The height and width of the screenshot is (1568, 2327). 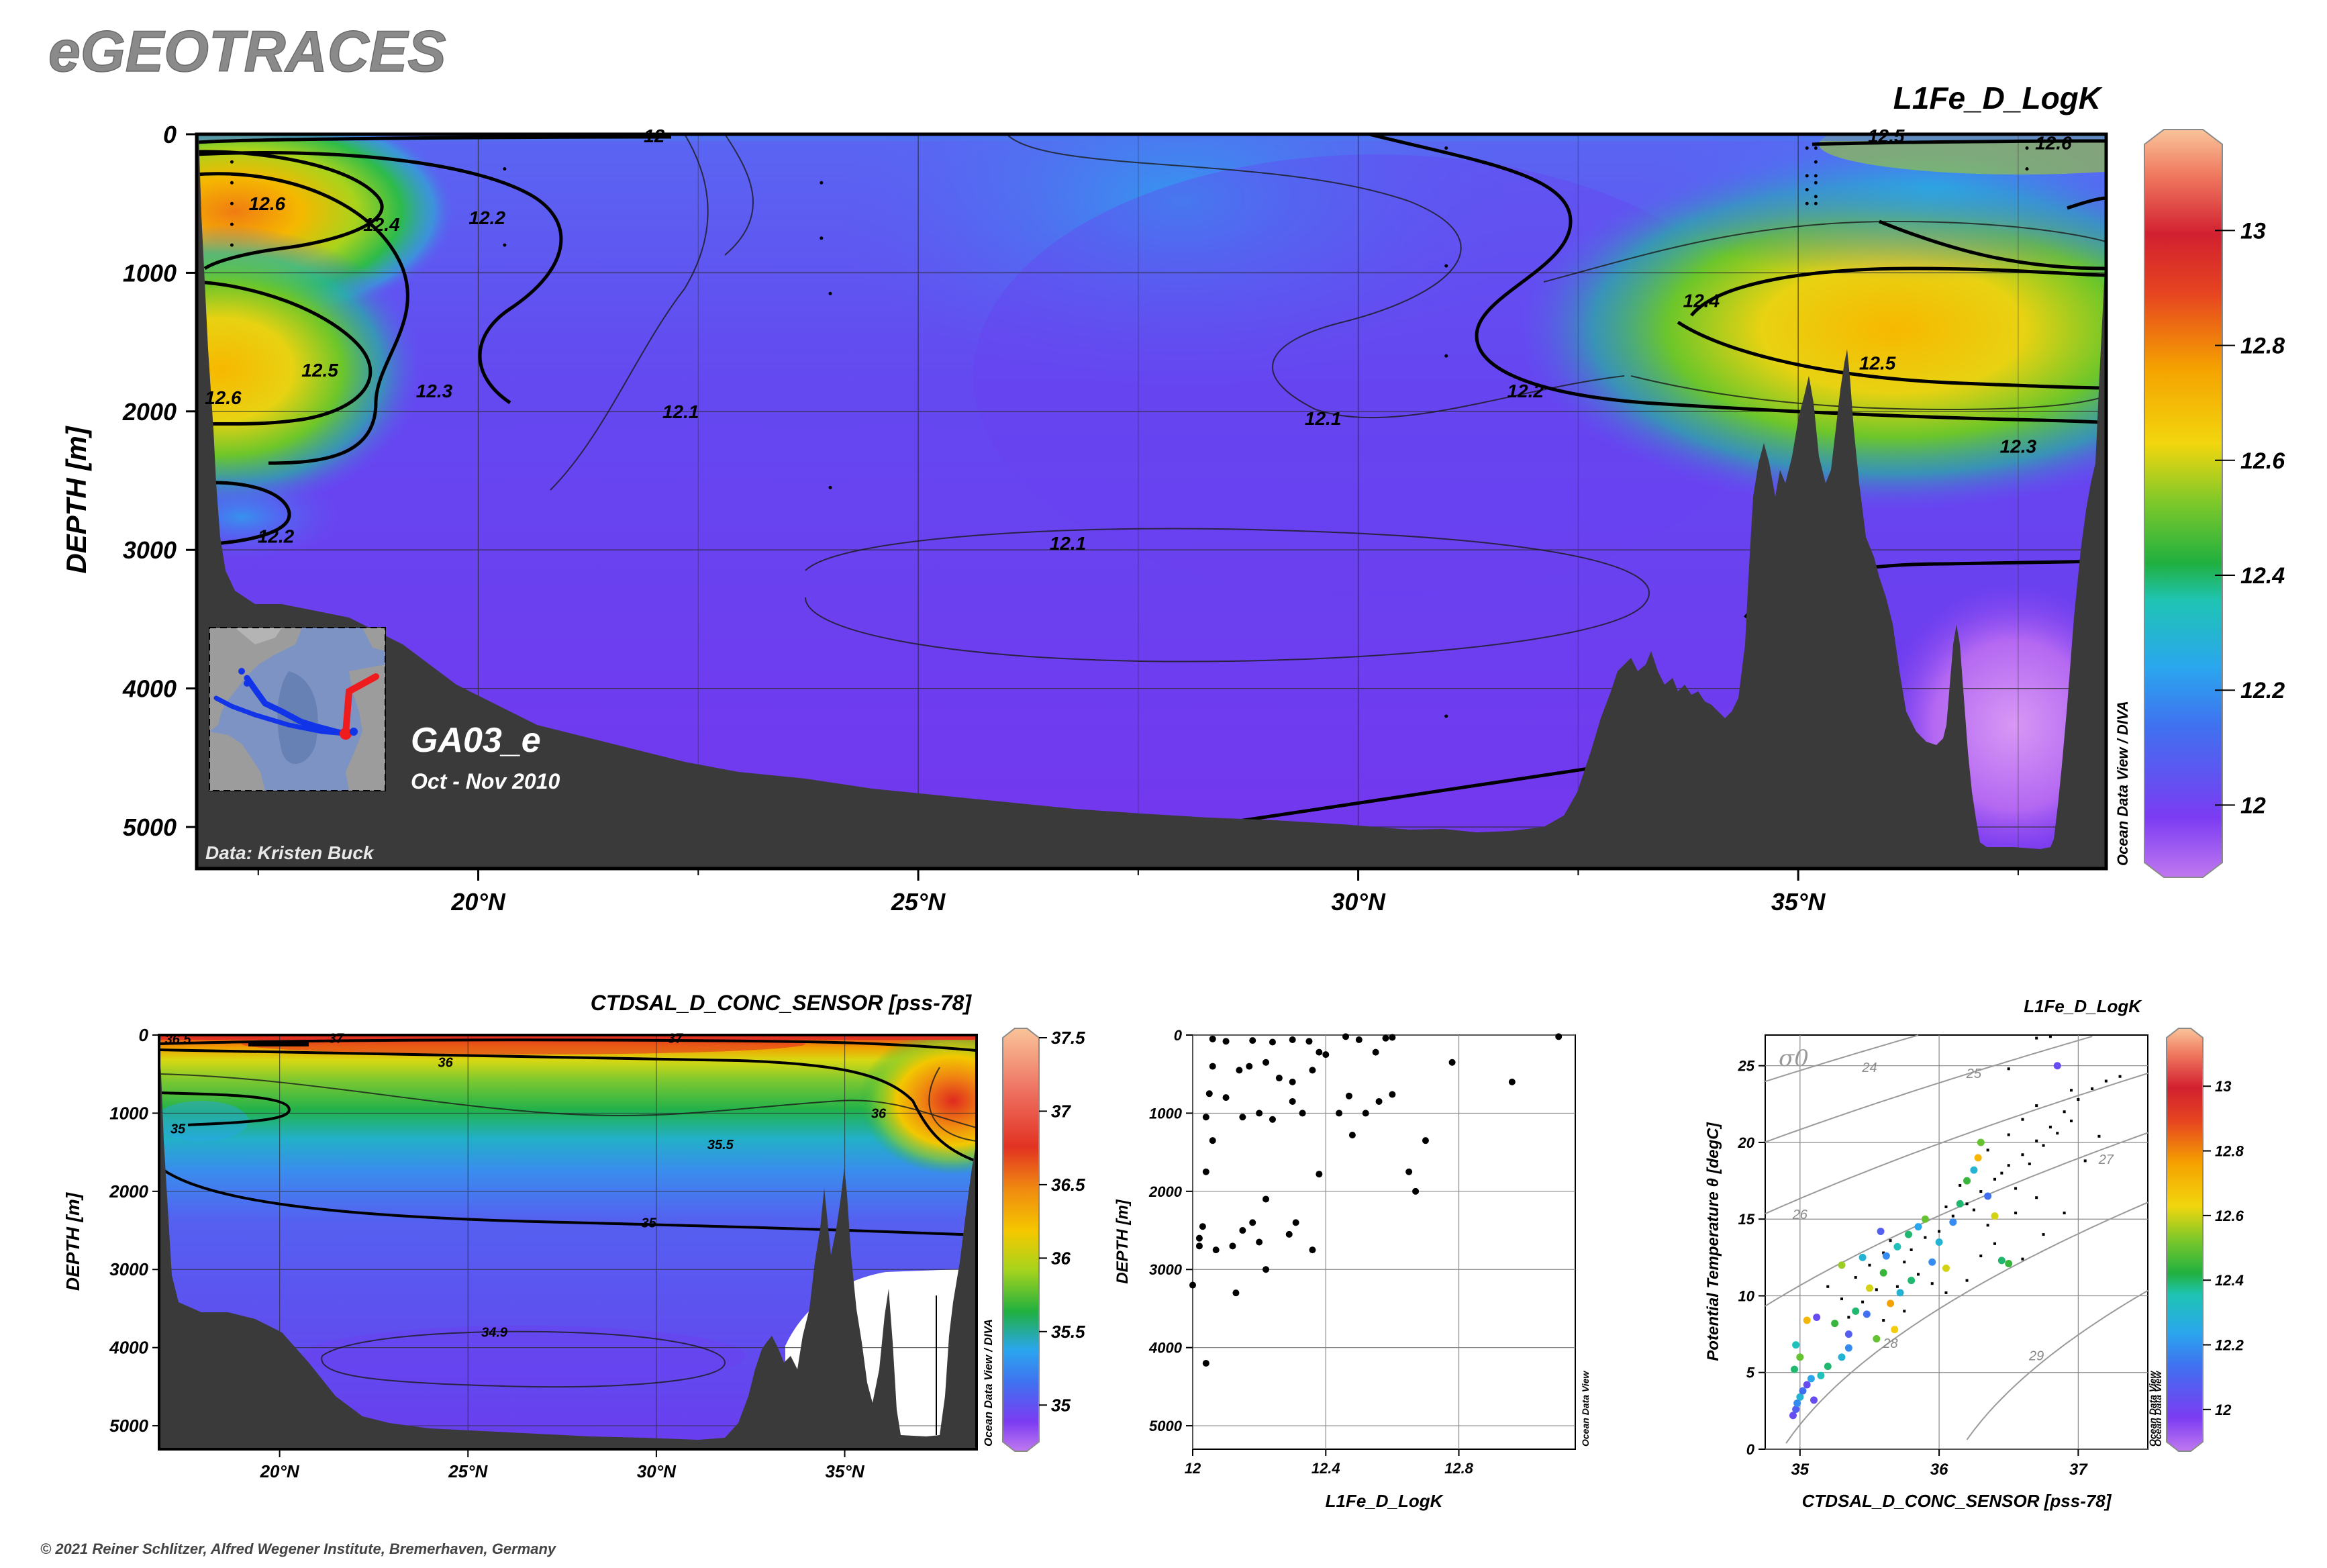 I want to click on salinity-colorbar-tick-label: 36, so click(x=1061, y=1258).